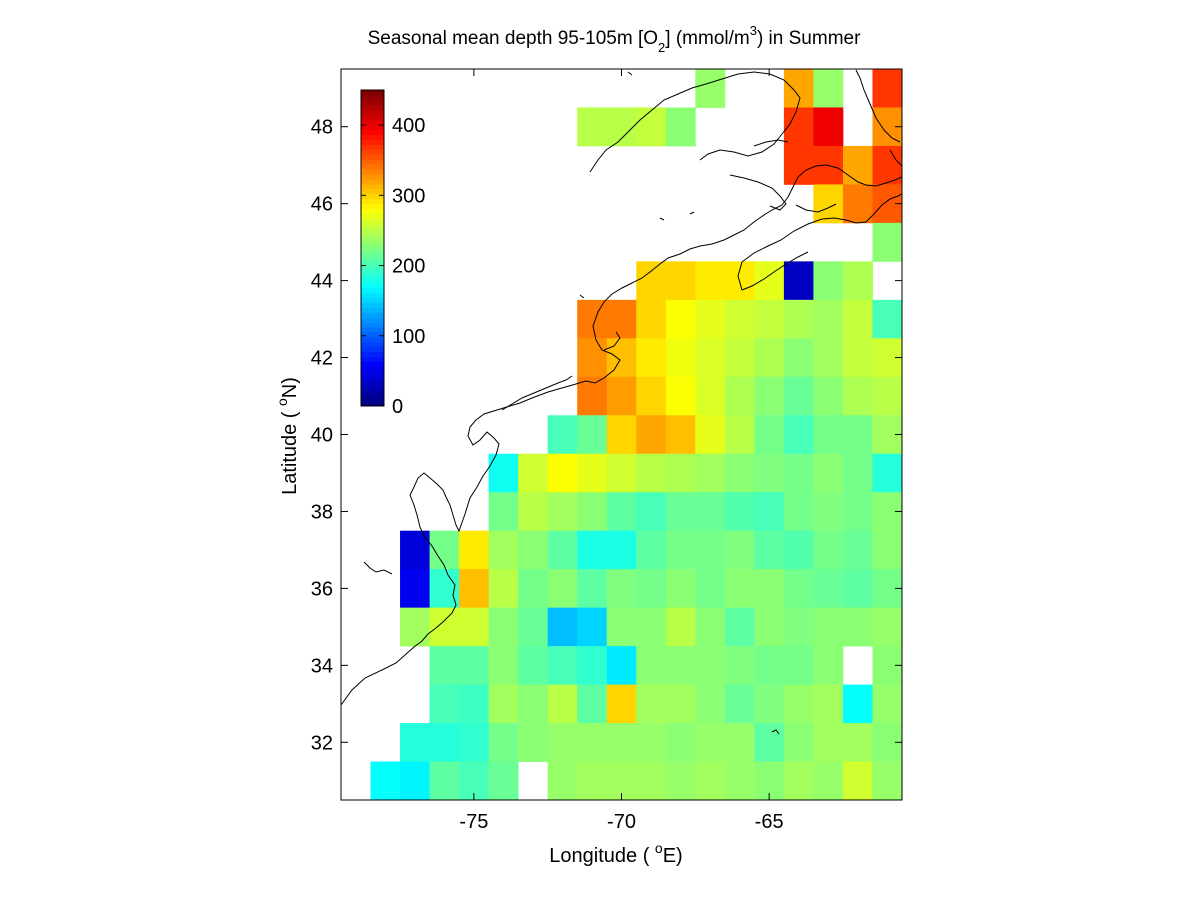  Describe the element at coordinates (392, 253) in the screenshot. I see `colorbar: 0 100 200 300 400` at that location.